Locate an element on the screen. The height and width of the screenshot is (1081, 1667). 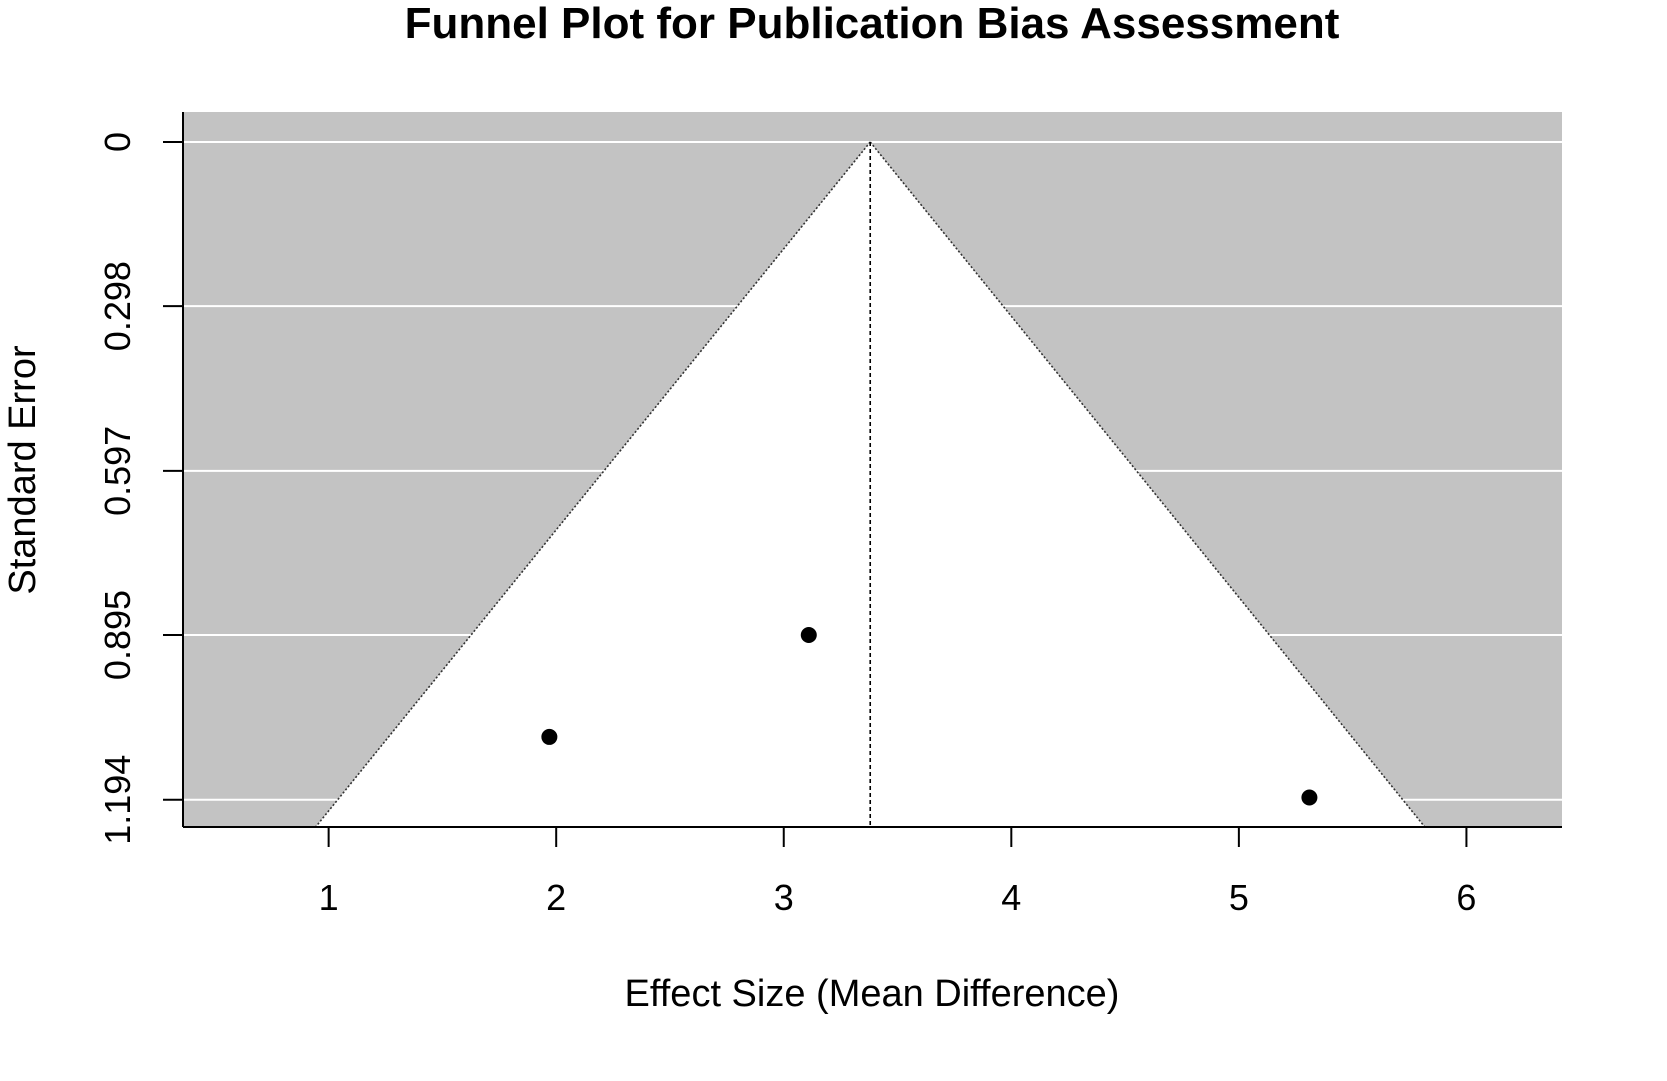
x-tick-label-5: 6 is located at coordinates (1466, 897).